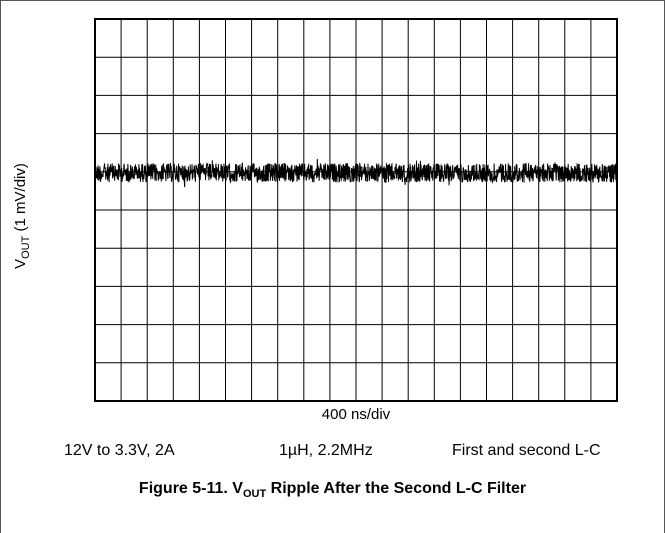 This screenshot has height=533, width=665. I want to click on condition-inductor-frequency: 1µH, 2.2MHz, so click(326, 450).